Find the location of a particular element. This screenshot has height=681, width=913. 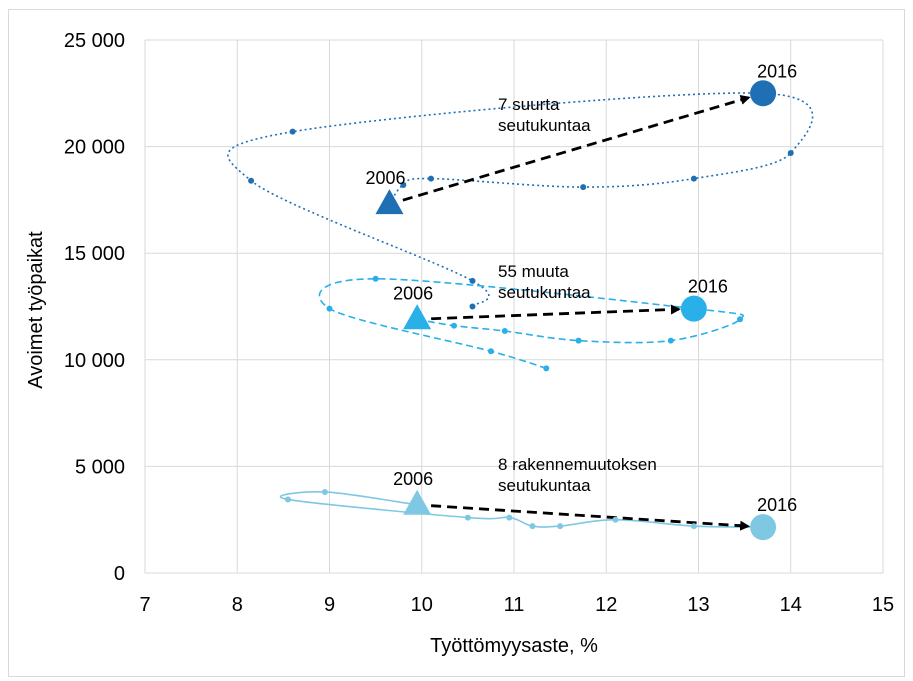

x-axis-title: Työttömyysaste, % is located at coordinates (514, 646).